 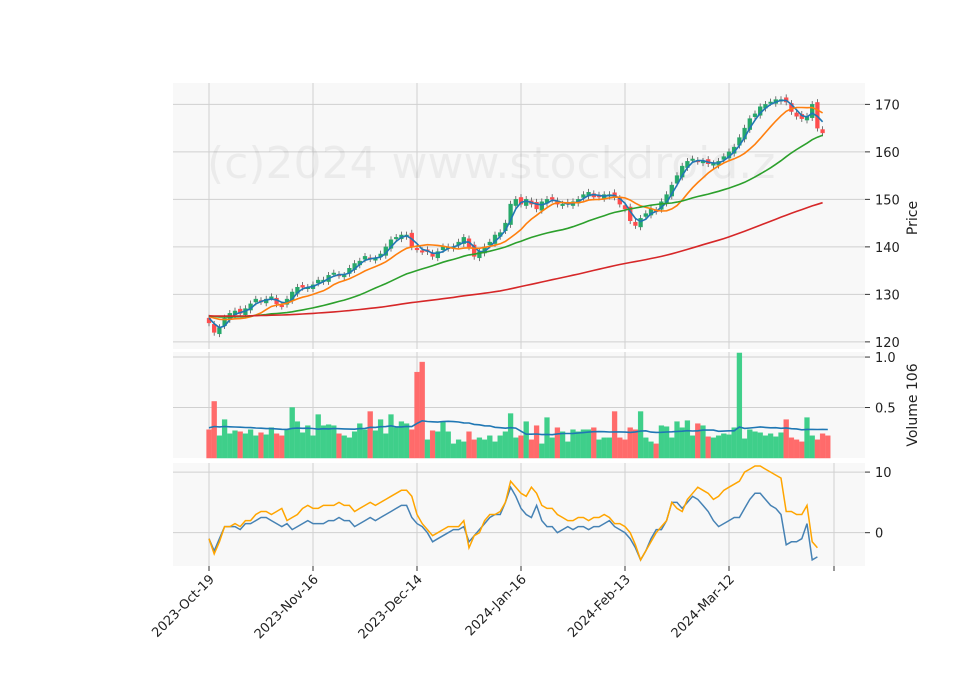 I want to click on watermark-text: (c)2024 www.stockdroid.z, so click(x=491, y=163).